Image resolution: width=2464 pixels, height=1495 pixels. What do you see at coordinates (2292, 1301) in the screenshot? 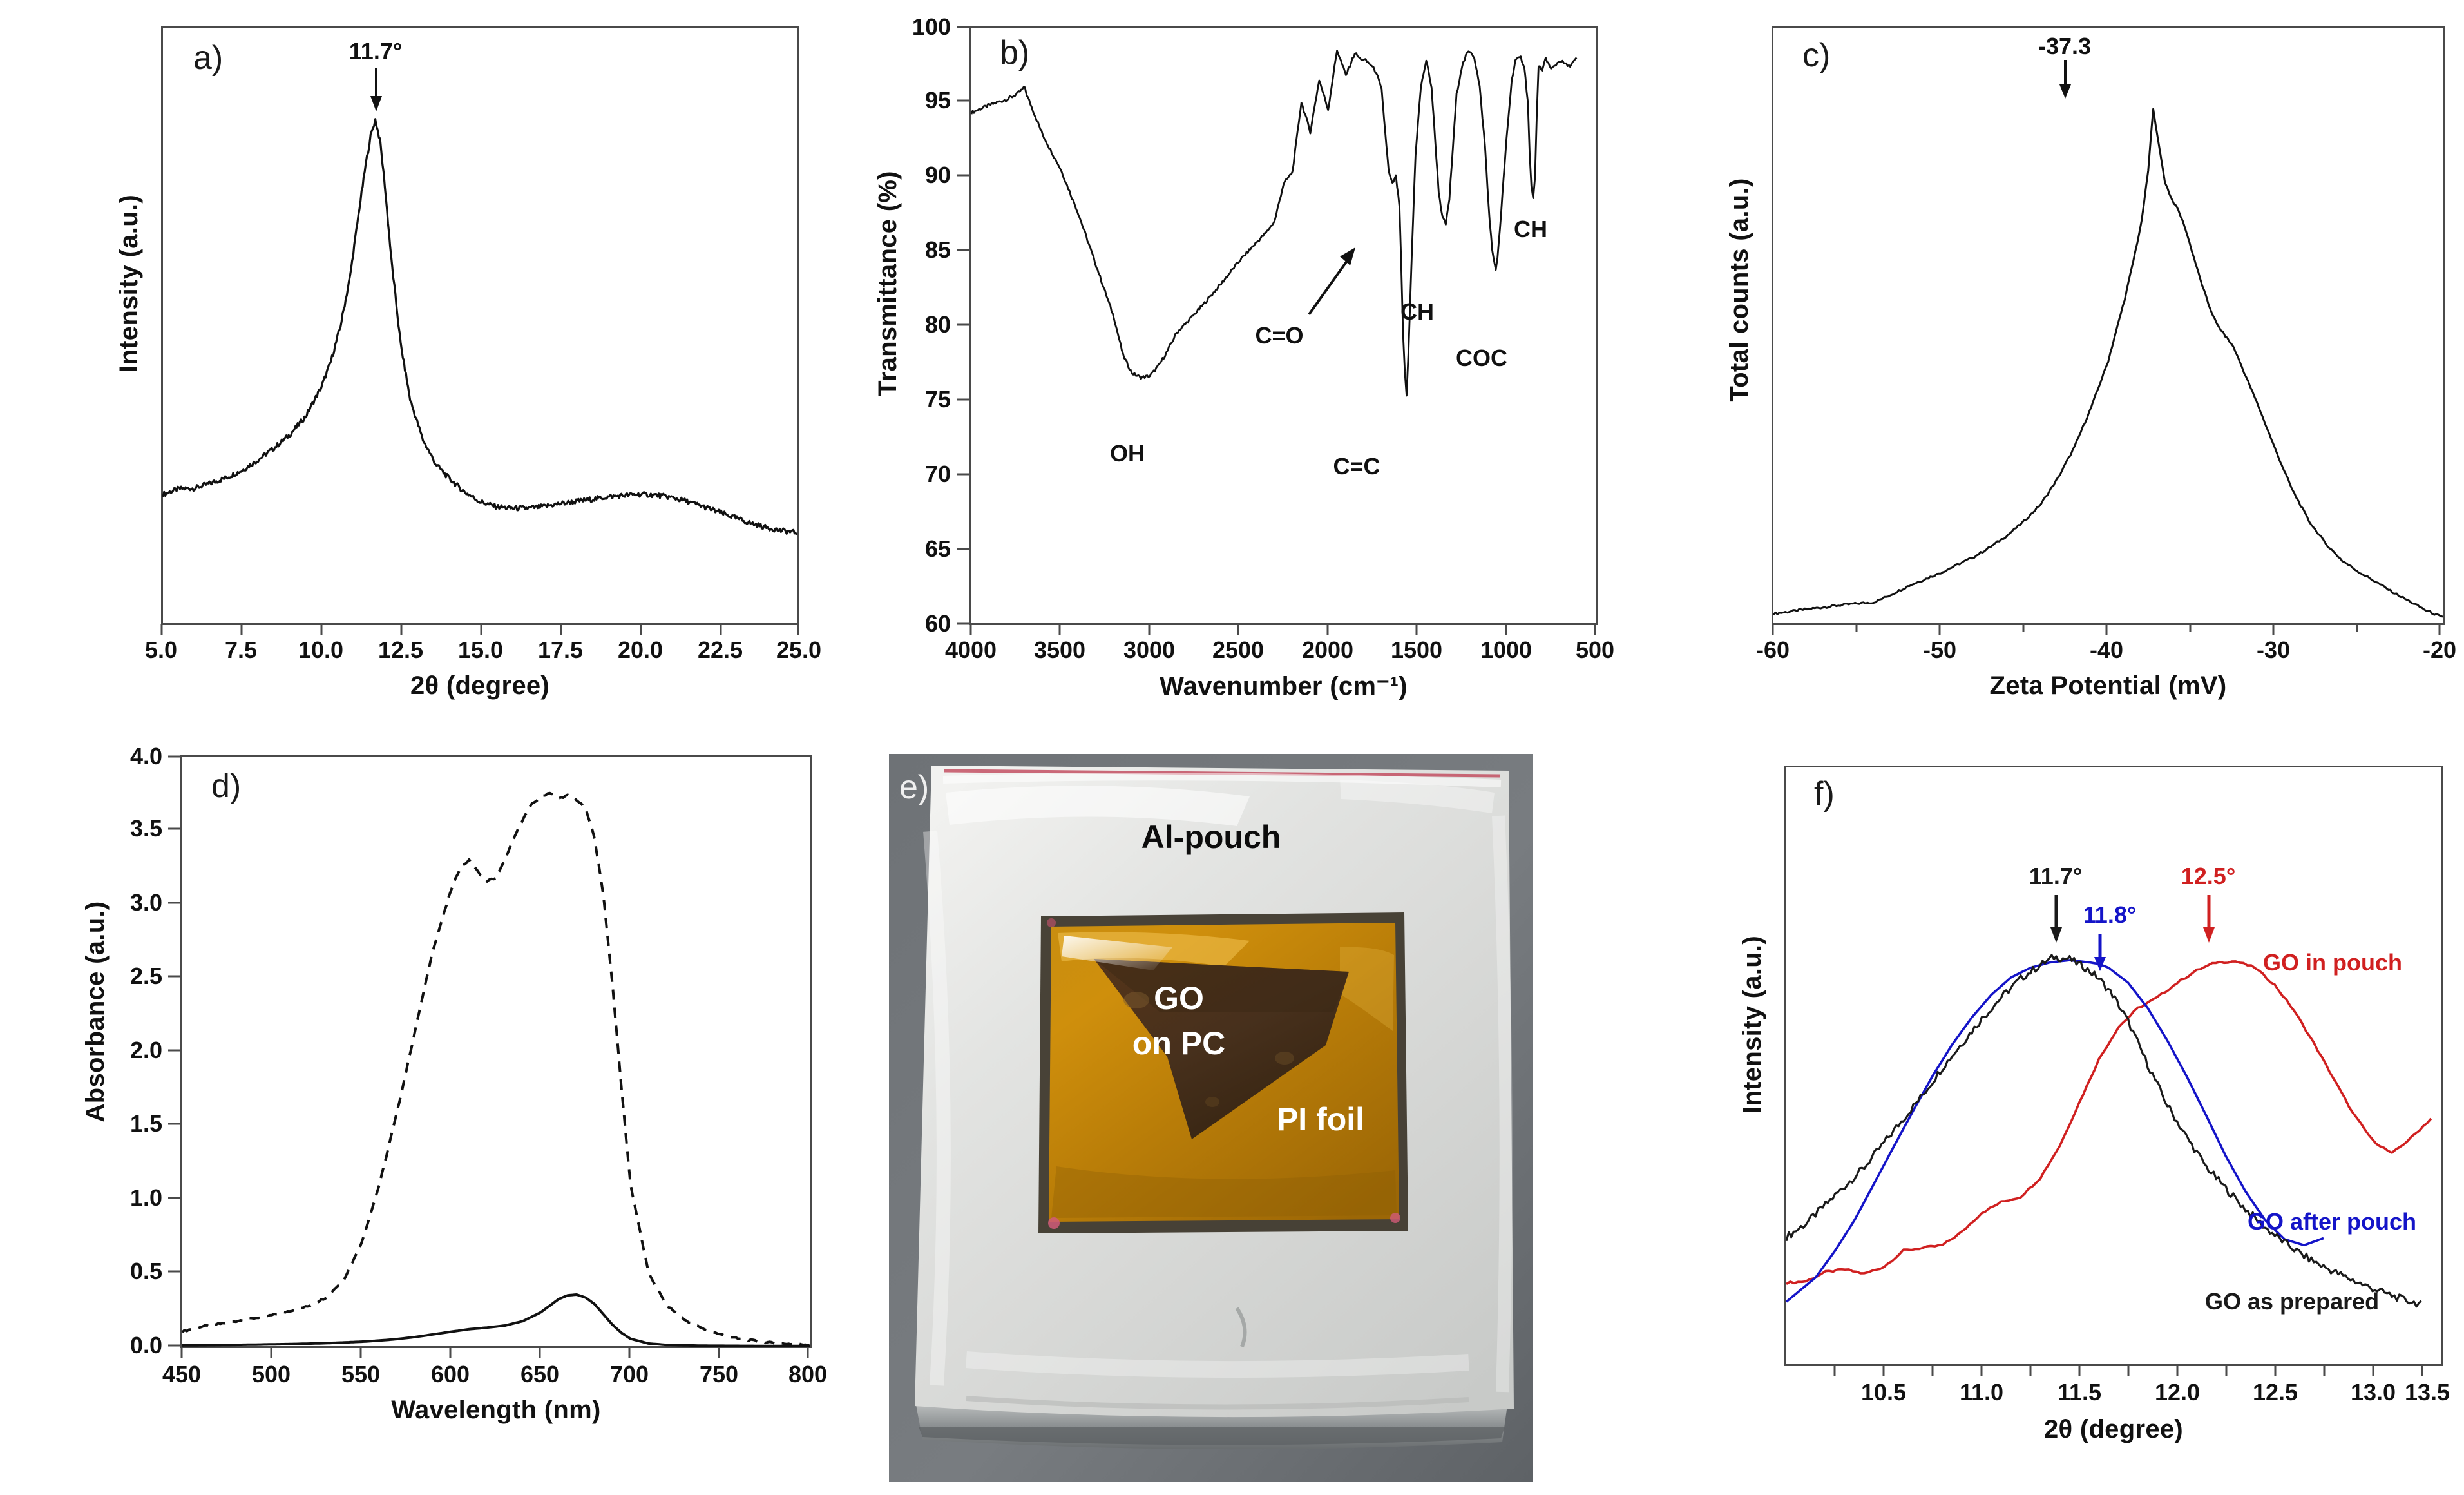
I see `panel-f-legend-black: GO as prepared` at bounding box center [2292, 1301].